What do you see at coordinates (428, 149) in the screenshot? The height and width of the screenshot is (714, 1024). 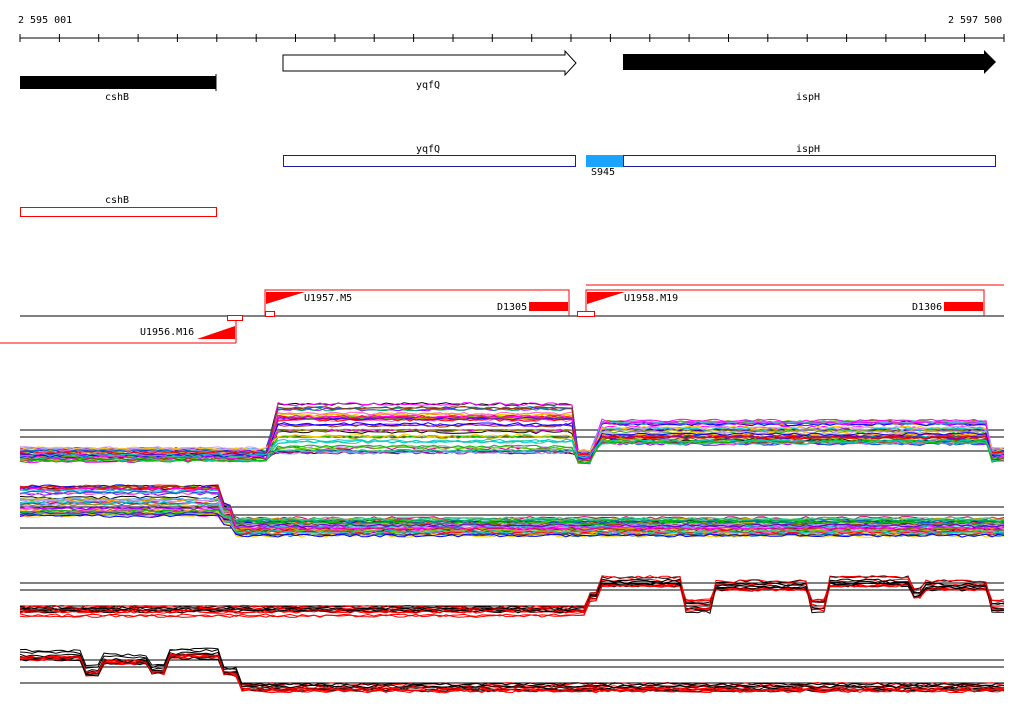 I see `annotation-label-yqfQ: yqfQ` at bounding box center [428, 149].